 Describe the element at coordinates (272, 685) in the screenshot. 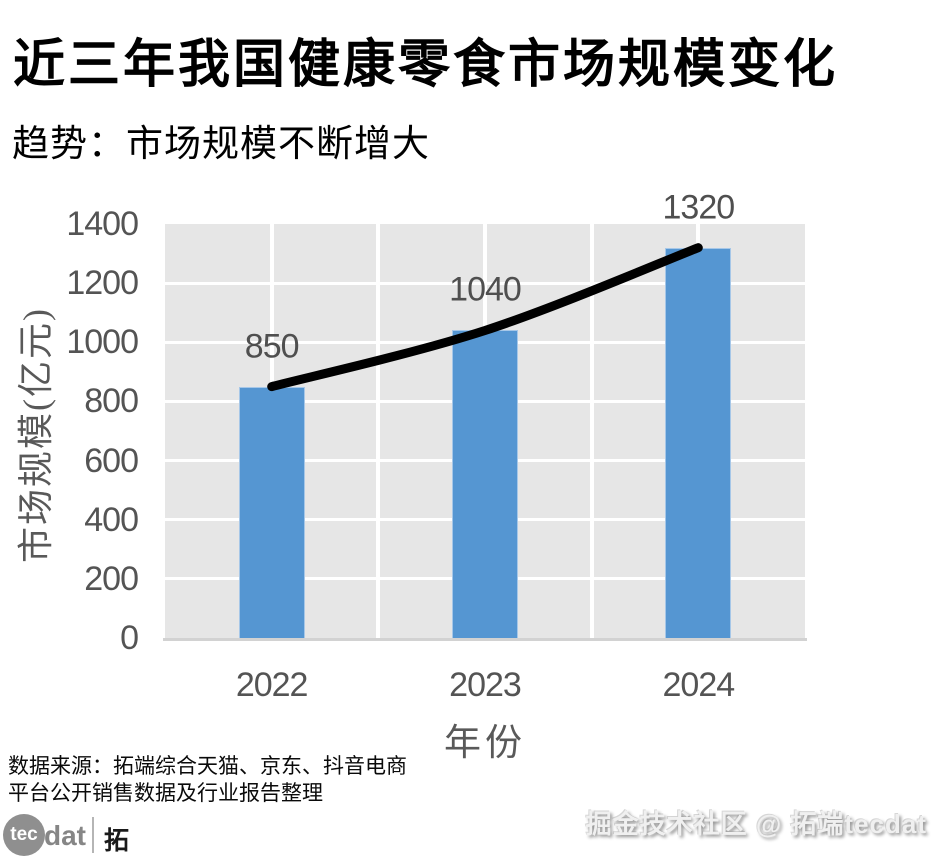

I see `x-tick-2022: 2022` at that location.